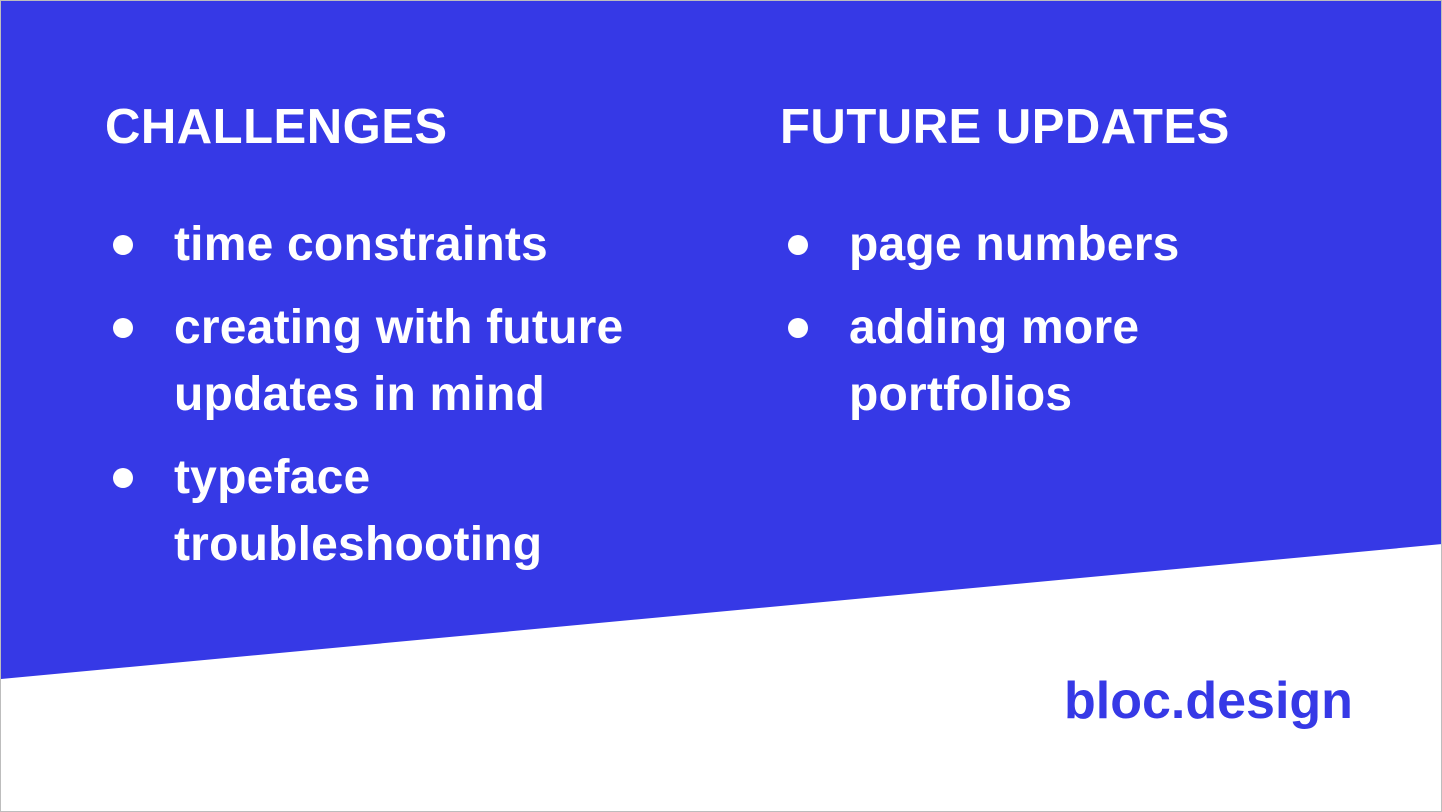 Image resolution: width=1442 pixels, height=812 pixels. What do you see at coordinates (358, 511) in the screenshot?
I see `list-item-text: typeface troubleshooting` at bounding box center [358, 511].